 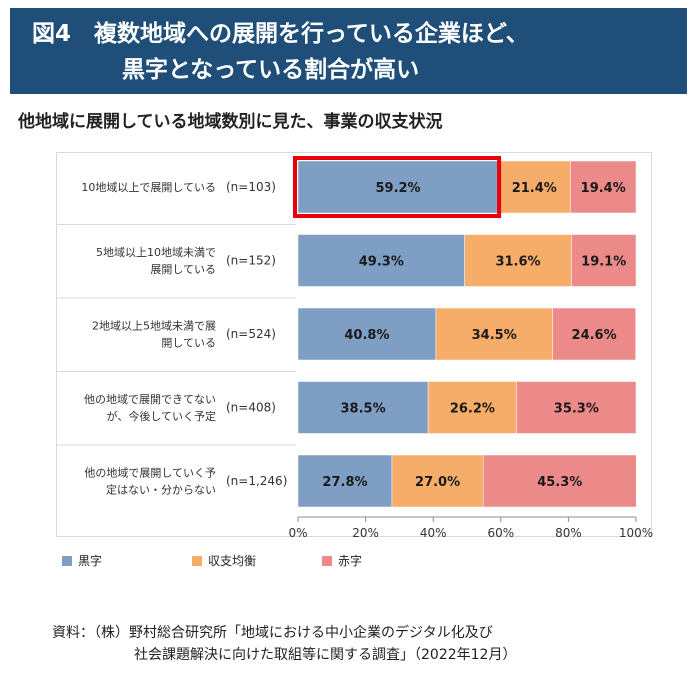 I want to click on source-line1: 資料：（株）野村総合研究所「地域における中小企業のデジタル化及び, so click(x=272, y=633).